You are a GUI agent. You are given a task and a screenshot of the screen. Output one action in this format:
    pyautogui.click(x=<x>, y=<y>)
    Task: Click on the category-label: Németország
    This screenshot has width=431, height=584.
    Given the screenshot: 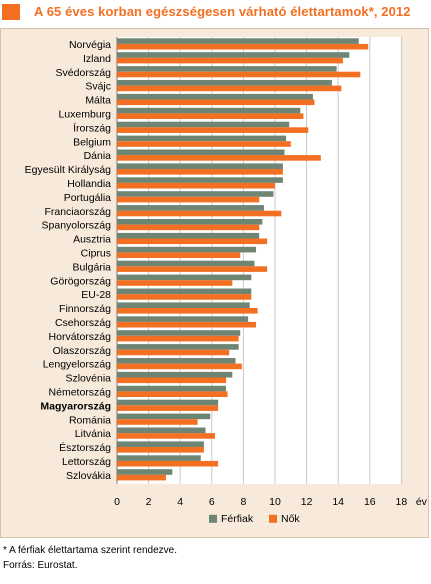 What is the action you would take?
    pyautogui.click(x=80, y=392)
    